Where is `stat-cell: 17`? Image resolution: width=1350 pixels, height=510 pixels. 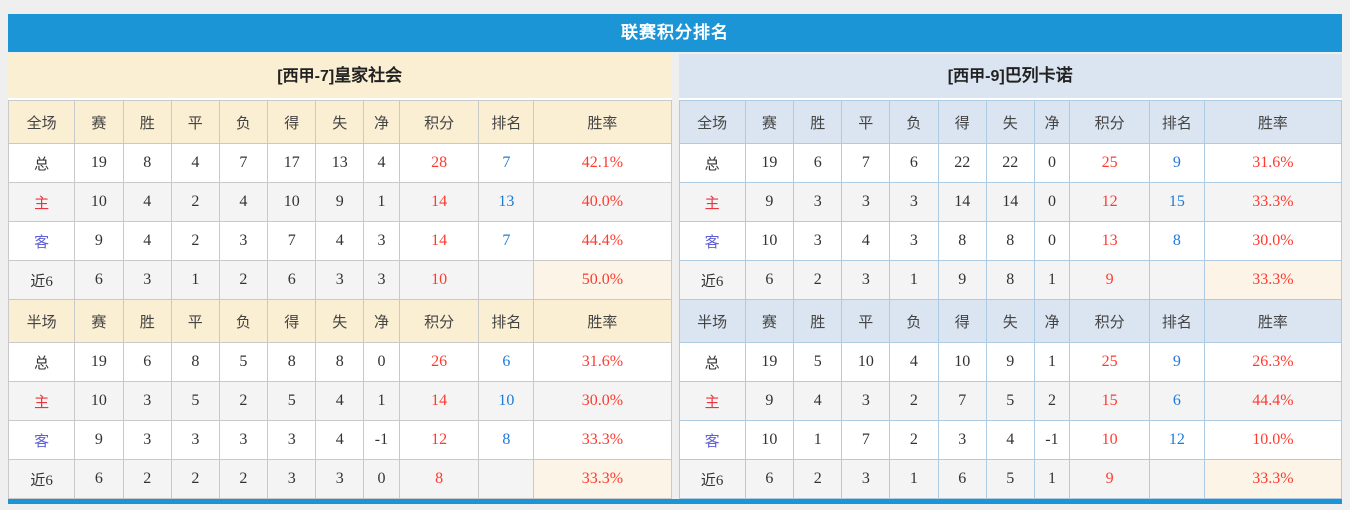
stat-cell: 17 is located at coordinates (292, 163).